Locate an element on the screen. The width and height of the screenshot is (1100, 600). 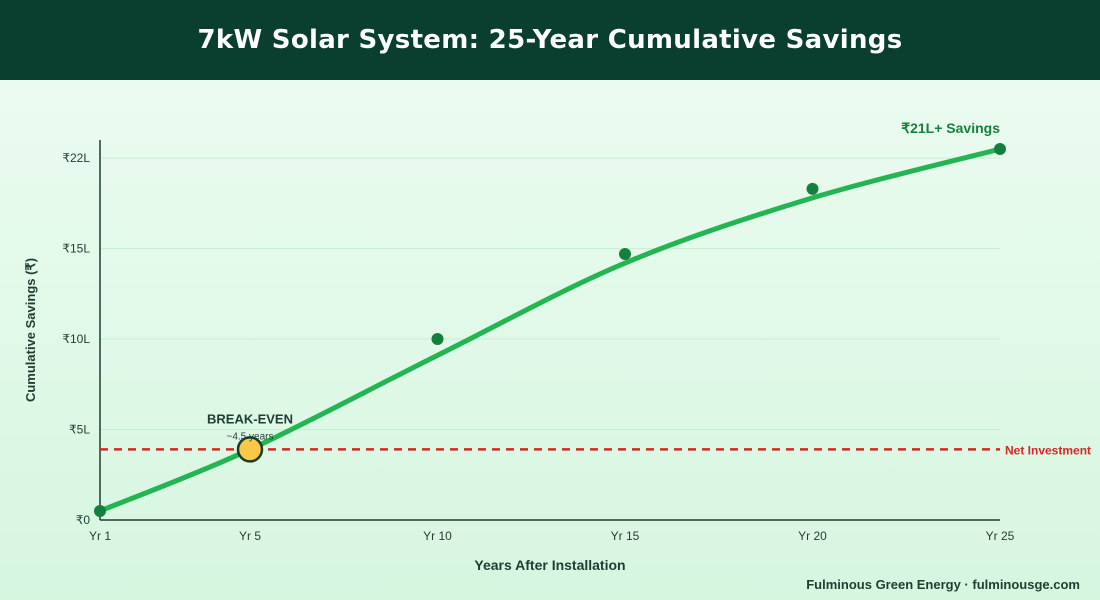
y-axis-title: Cumulative Savings (₹) is located at coordinates (30, 330).